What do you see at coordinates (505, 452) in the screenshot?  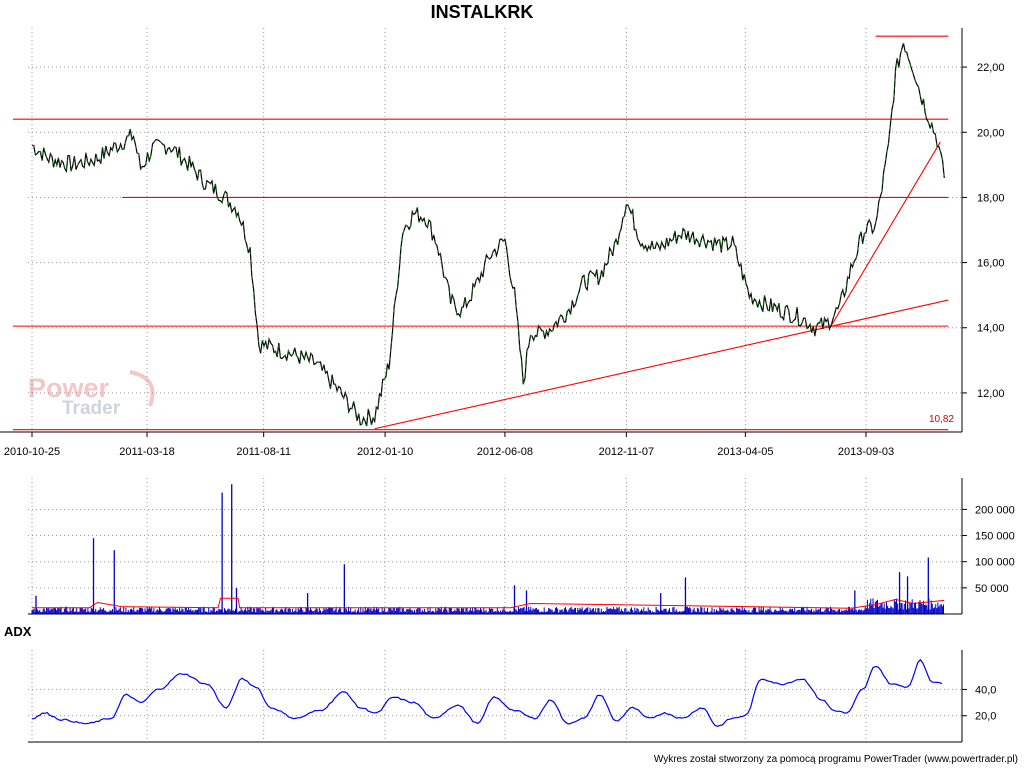 I see `x-tick-label: 2012-06-08` at bounding box center [505, 452].